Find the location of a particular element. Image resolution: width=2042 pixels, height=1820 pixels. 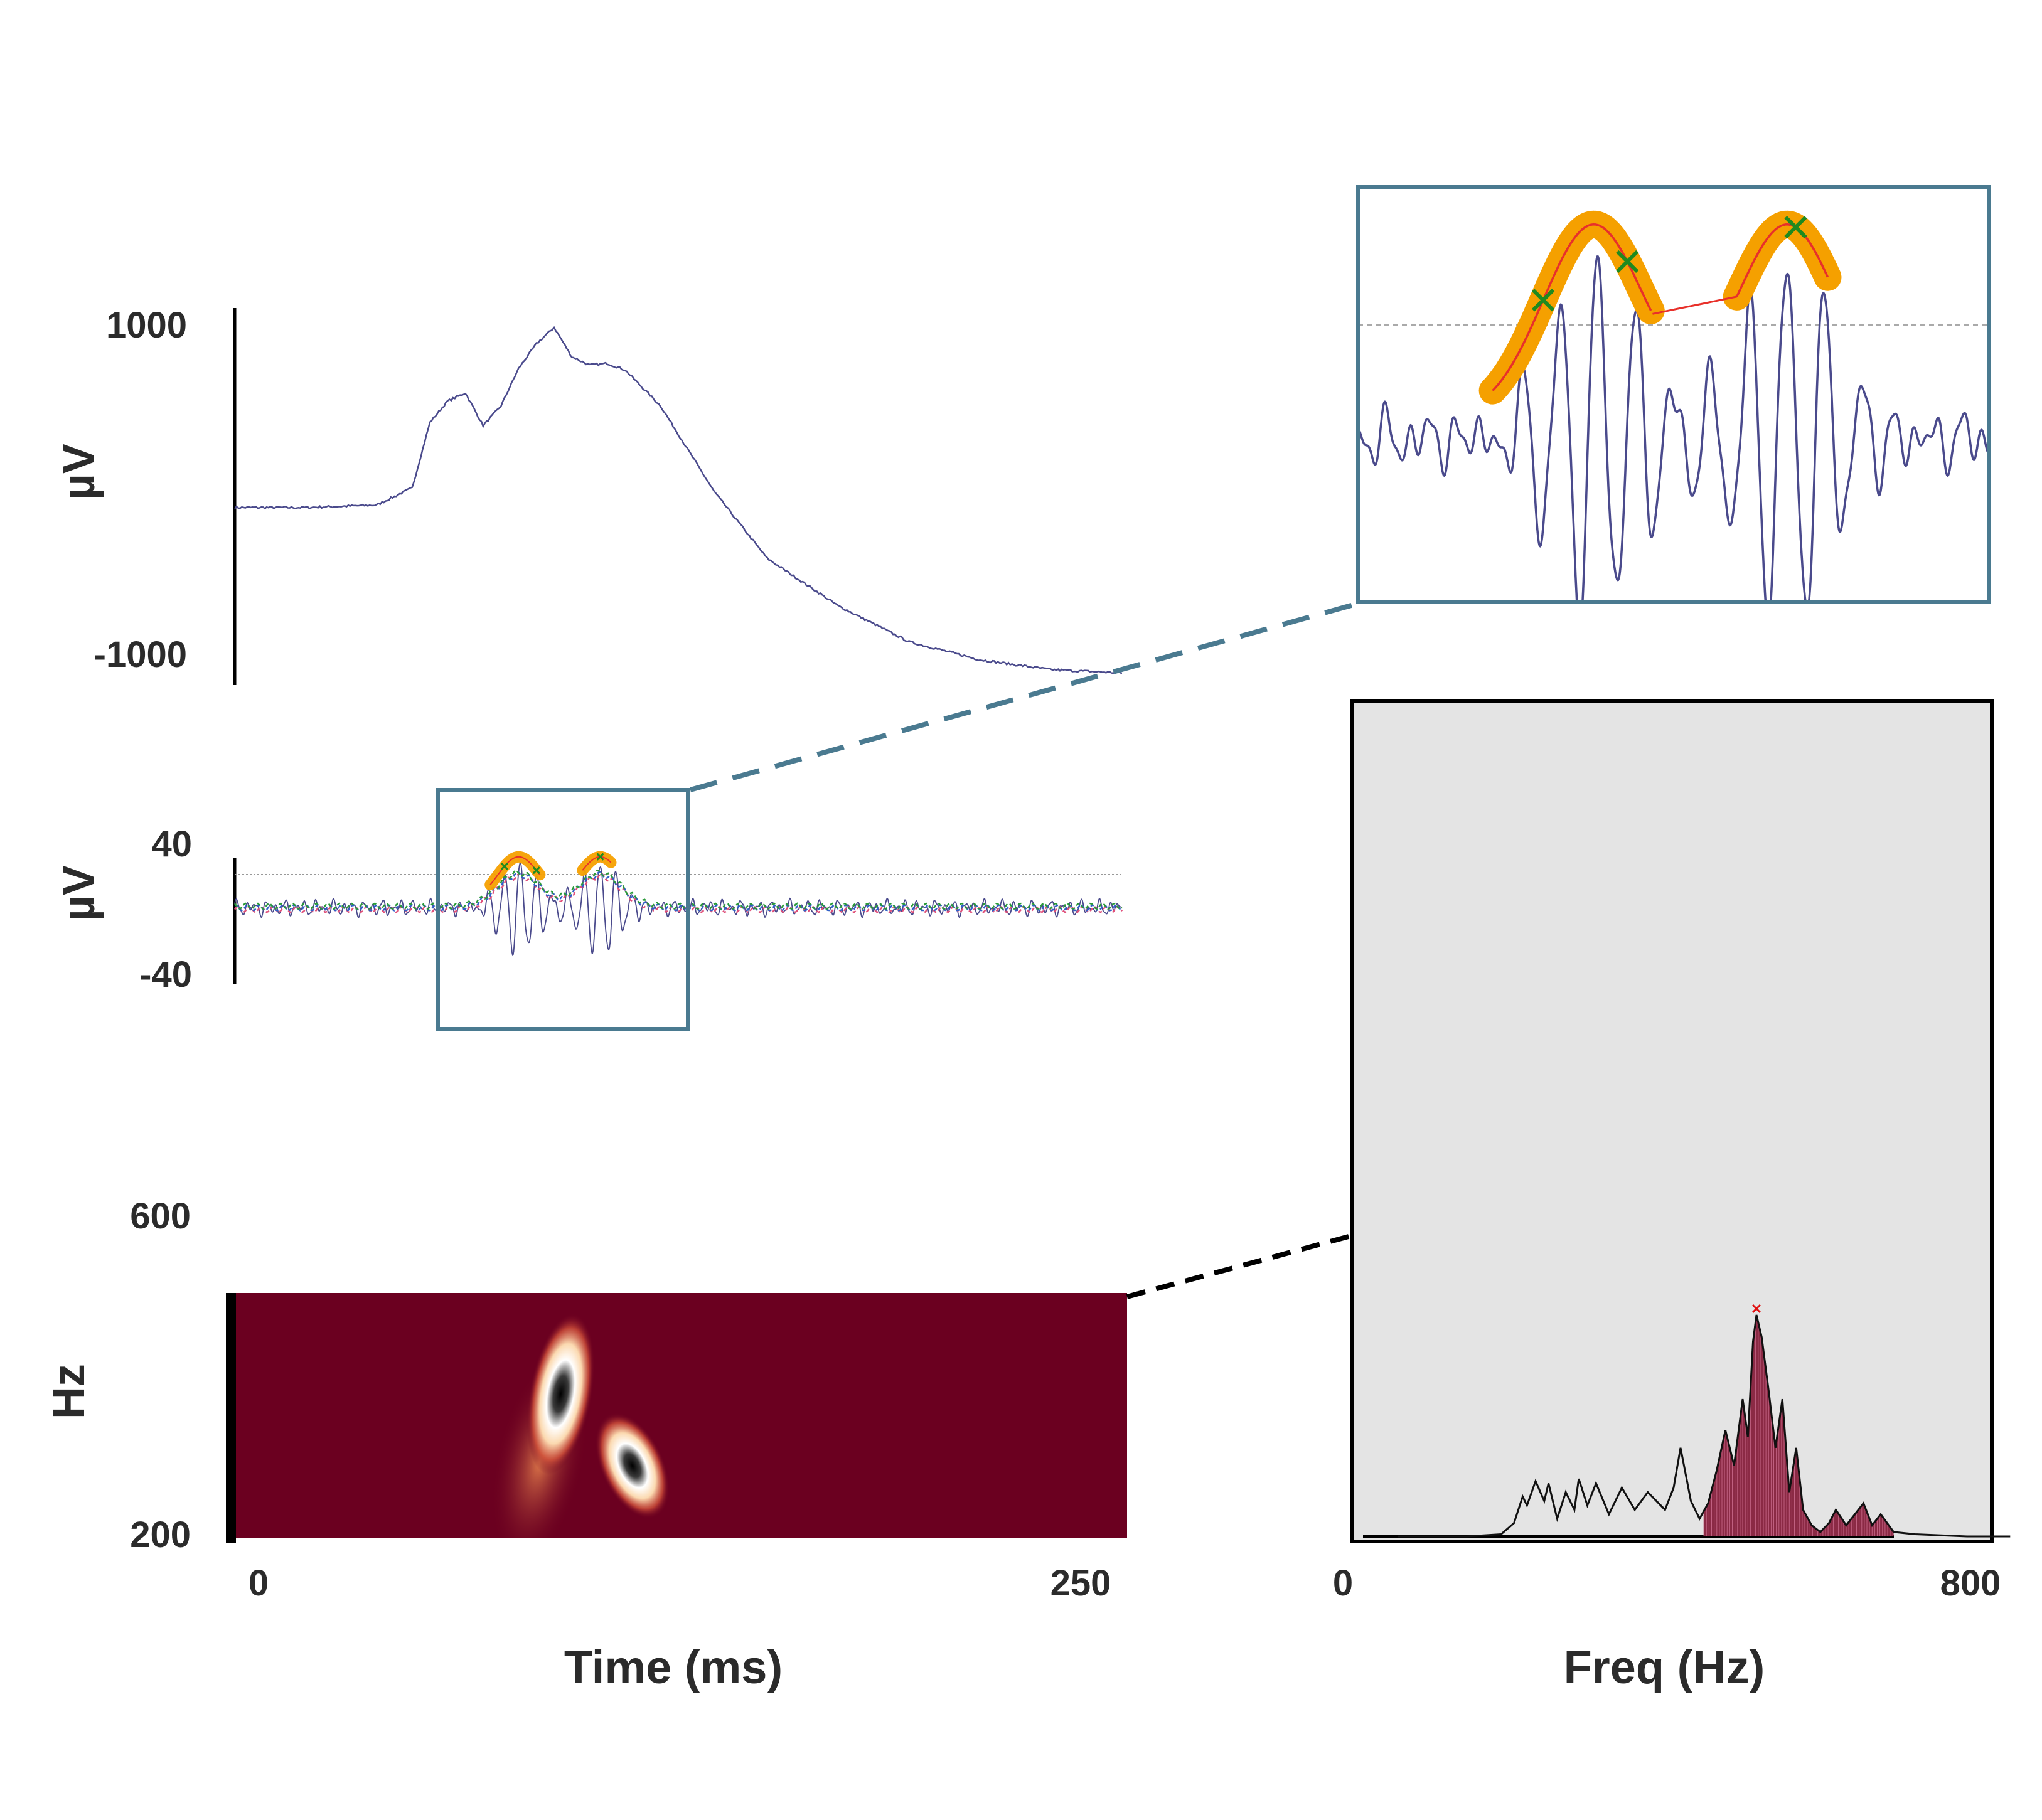

zoom-envelope-gap is located at coordinates (1694, 305).